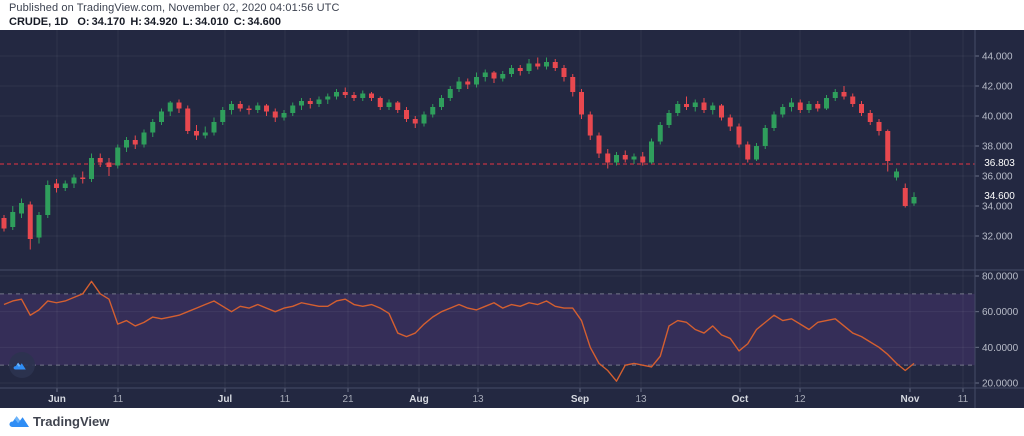 The width and height of the screenshot is (1024, 436). I want to click on low-label: L:, so click(188, 22).